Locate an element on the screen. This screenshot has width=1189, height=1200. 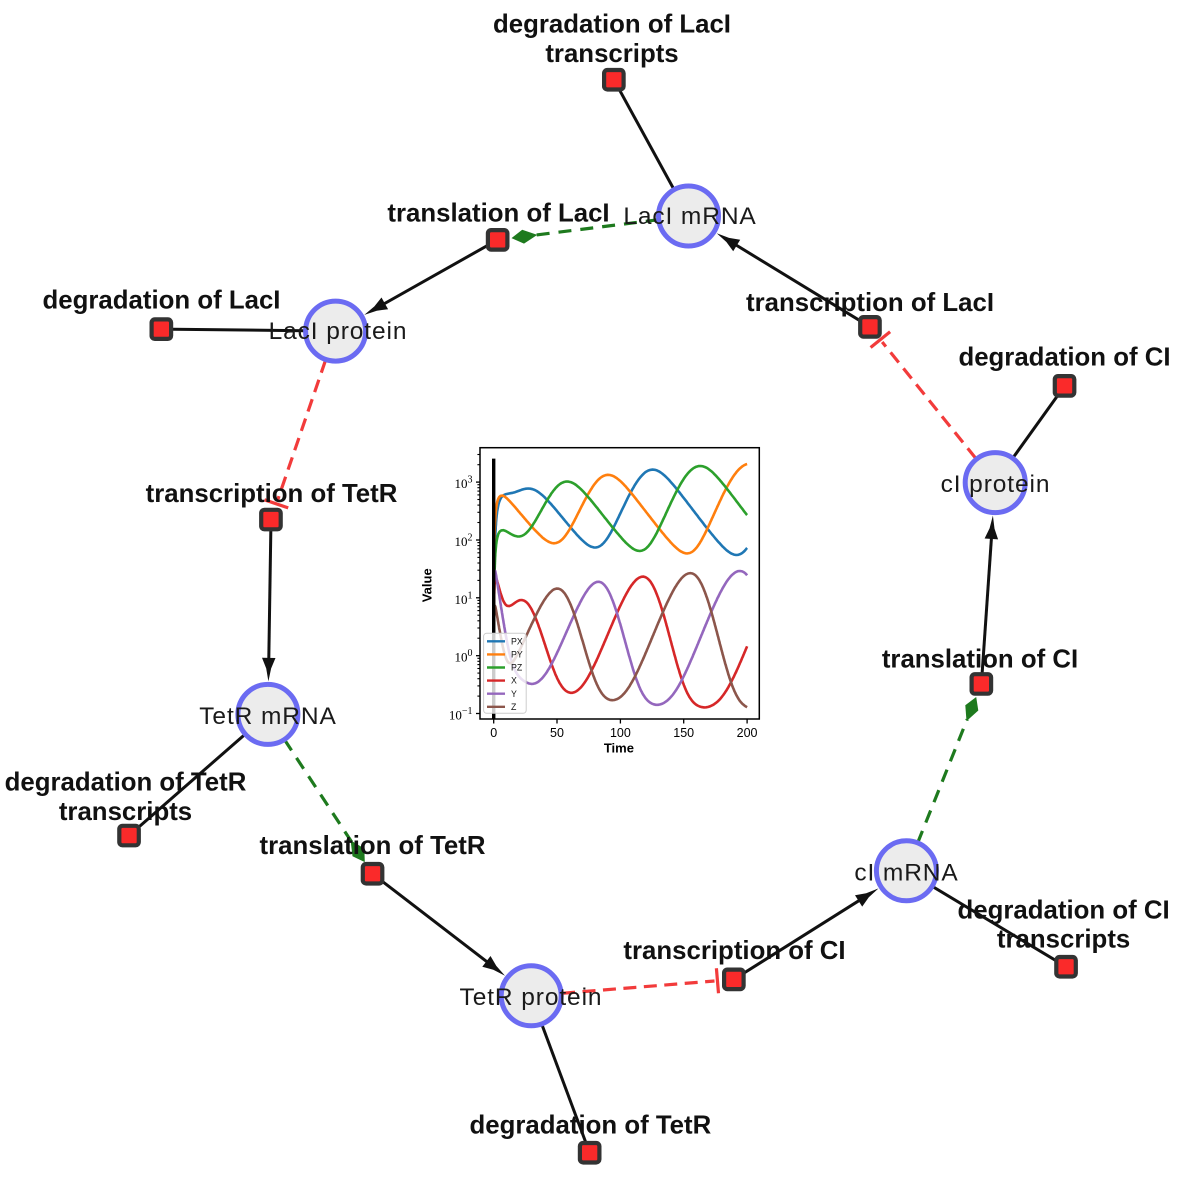
svg-text: TetR protein is located at coordinates (531, 997).